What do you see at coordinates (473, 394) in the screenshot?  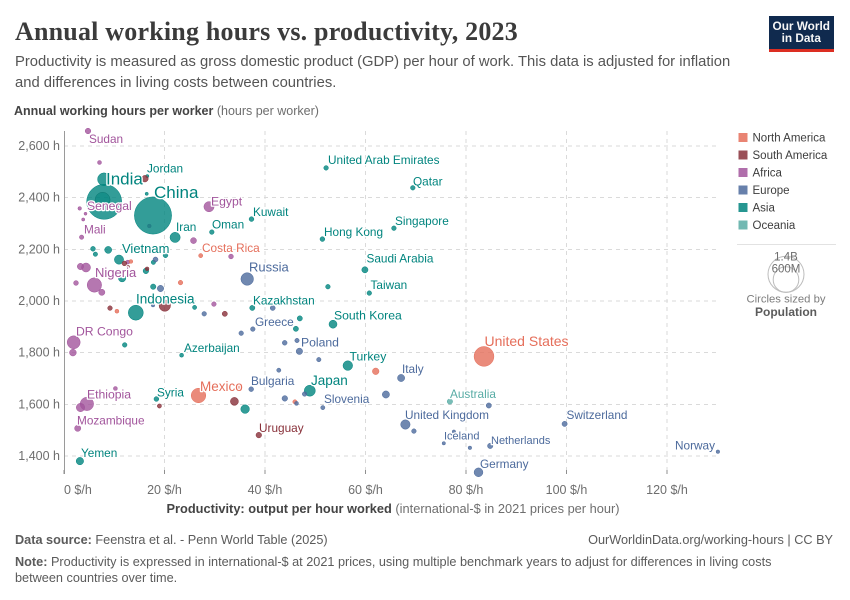 I see `svg-text: Australia` at bounding box center [473, 394].